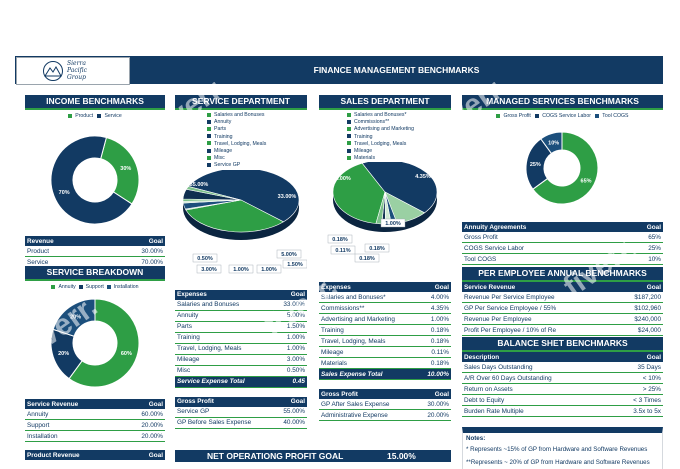  What do you see at coordinates (289, 305) in the screenshot?
I see `row-value: 33.00%` at bounding box center [289, 305].